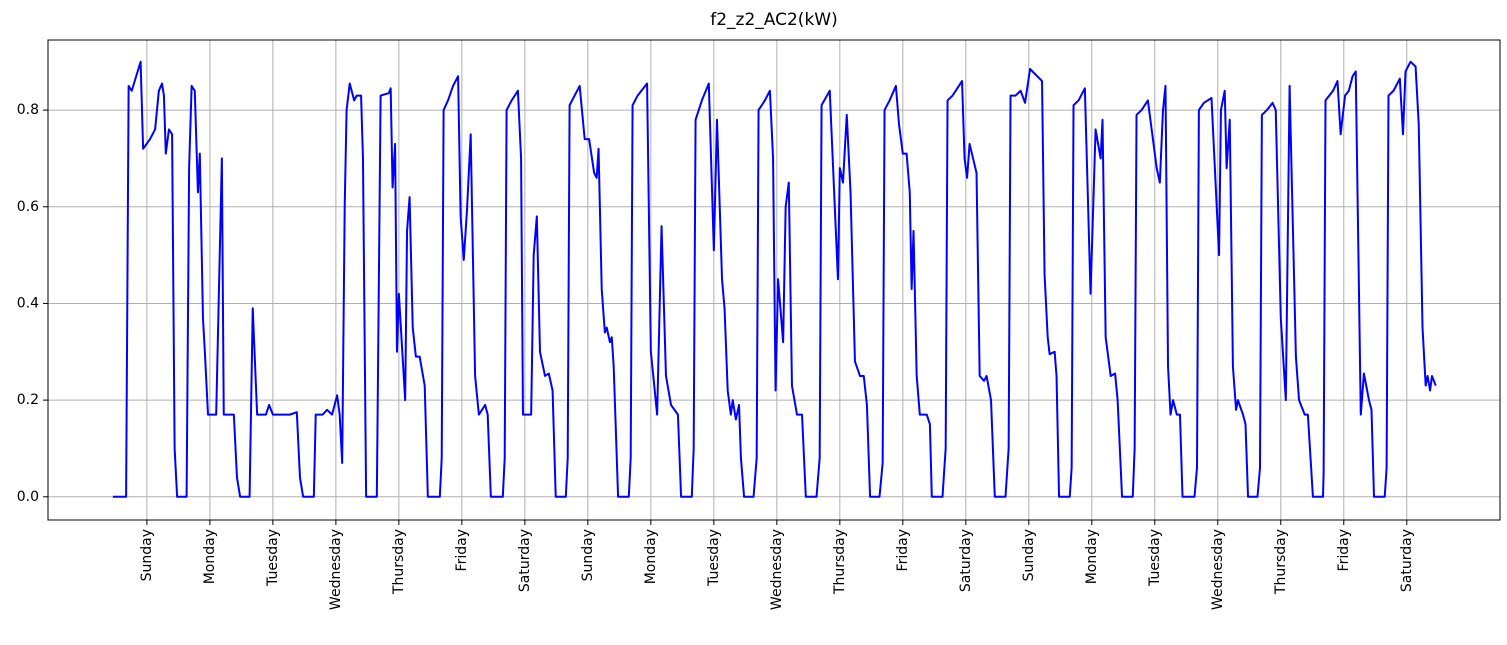  I want to click on y-tick-label: 0.2, so click(28, 400).